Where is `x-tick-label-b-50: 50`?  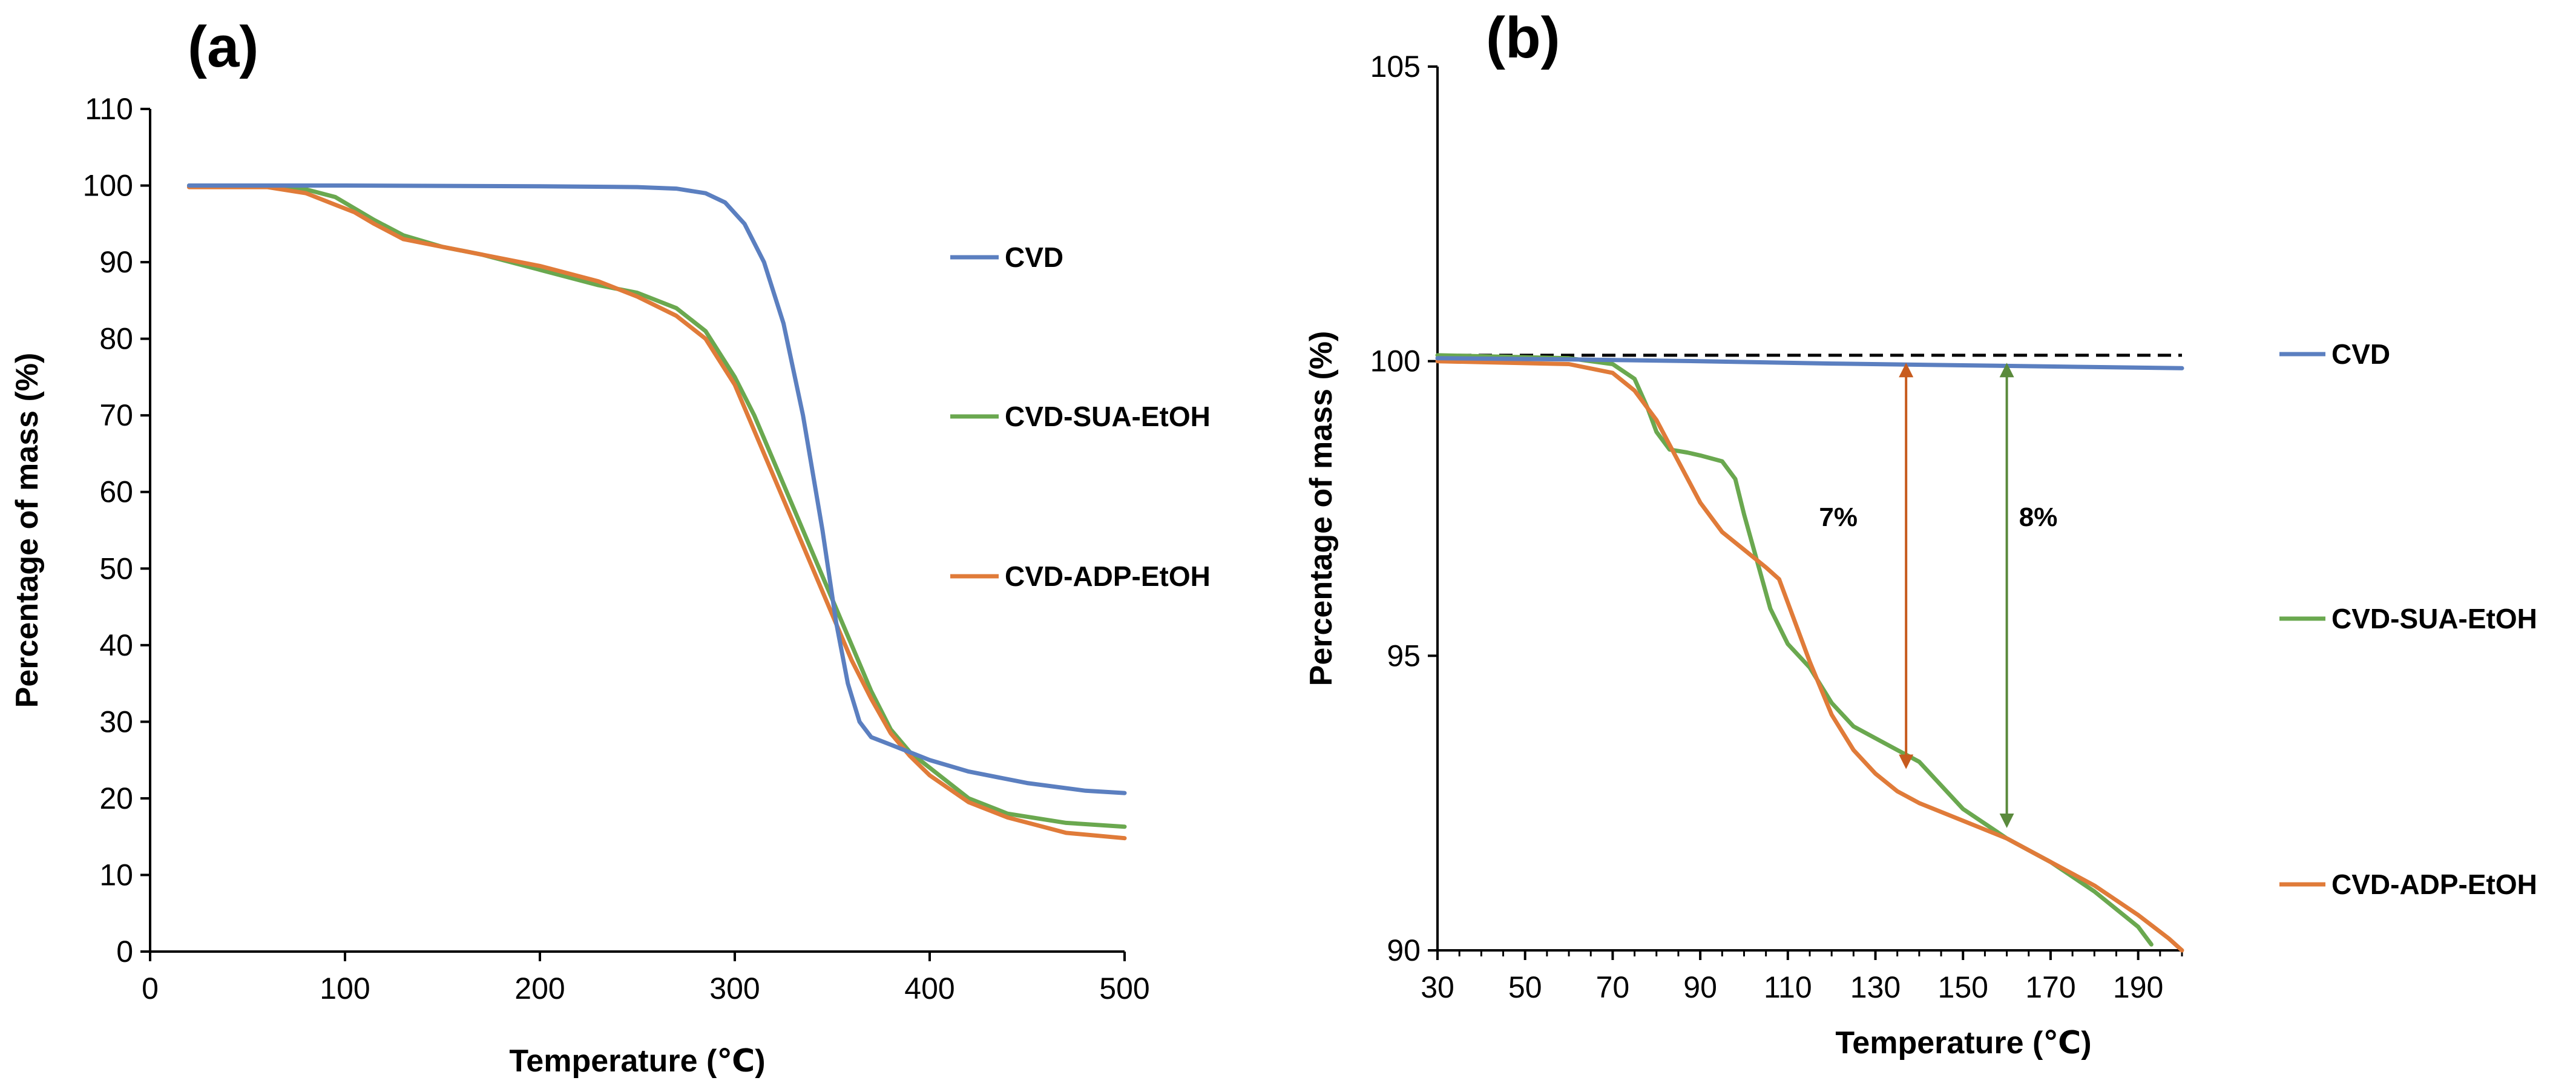 x-tick-label-b-50: 50 is located at coordinates (1525, 987).